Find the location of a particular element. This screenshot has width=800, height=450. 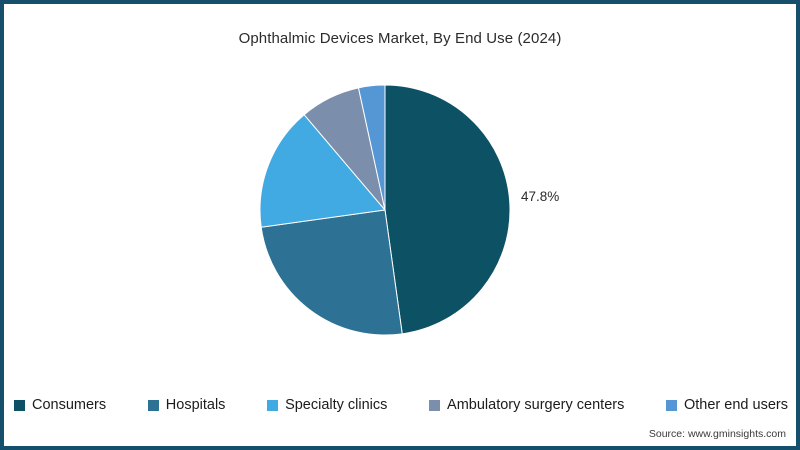

legend-item-label: Specialty clinics is located at coordinates (336, 404).